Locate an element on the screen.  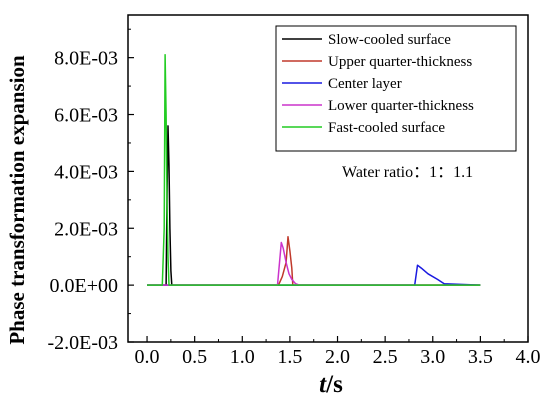
y-tick-label: -2.0E-03 is located at coordinates (82, 343).